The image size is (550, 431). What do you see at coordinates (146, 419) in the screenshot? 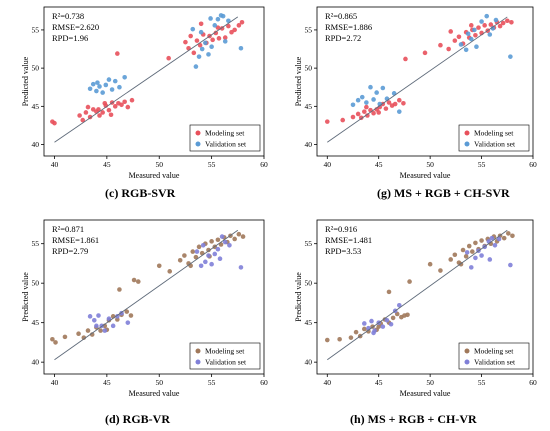
I see `caption-d-text: RGB-VR` at bounding box center [146, 419].